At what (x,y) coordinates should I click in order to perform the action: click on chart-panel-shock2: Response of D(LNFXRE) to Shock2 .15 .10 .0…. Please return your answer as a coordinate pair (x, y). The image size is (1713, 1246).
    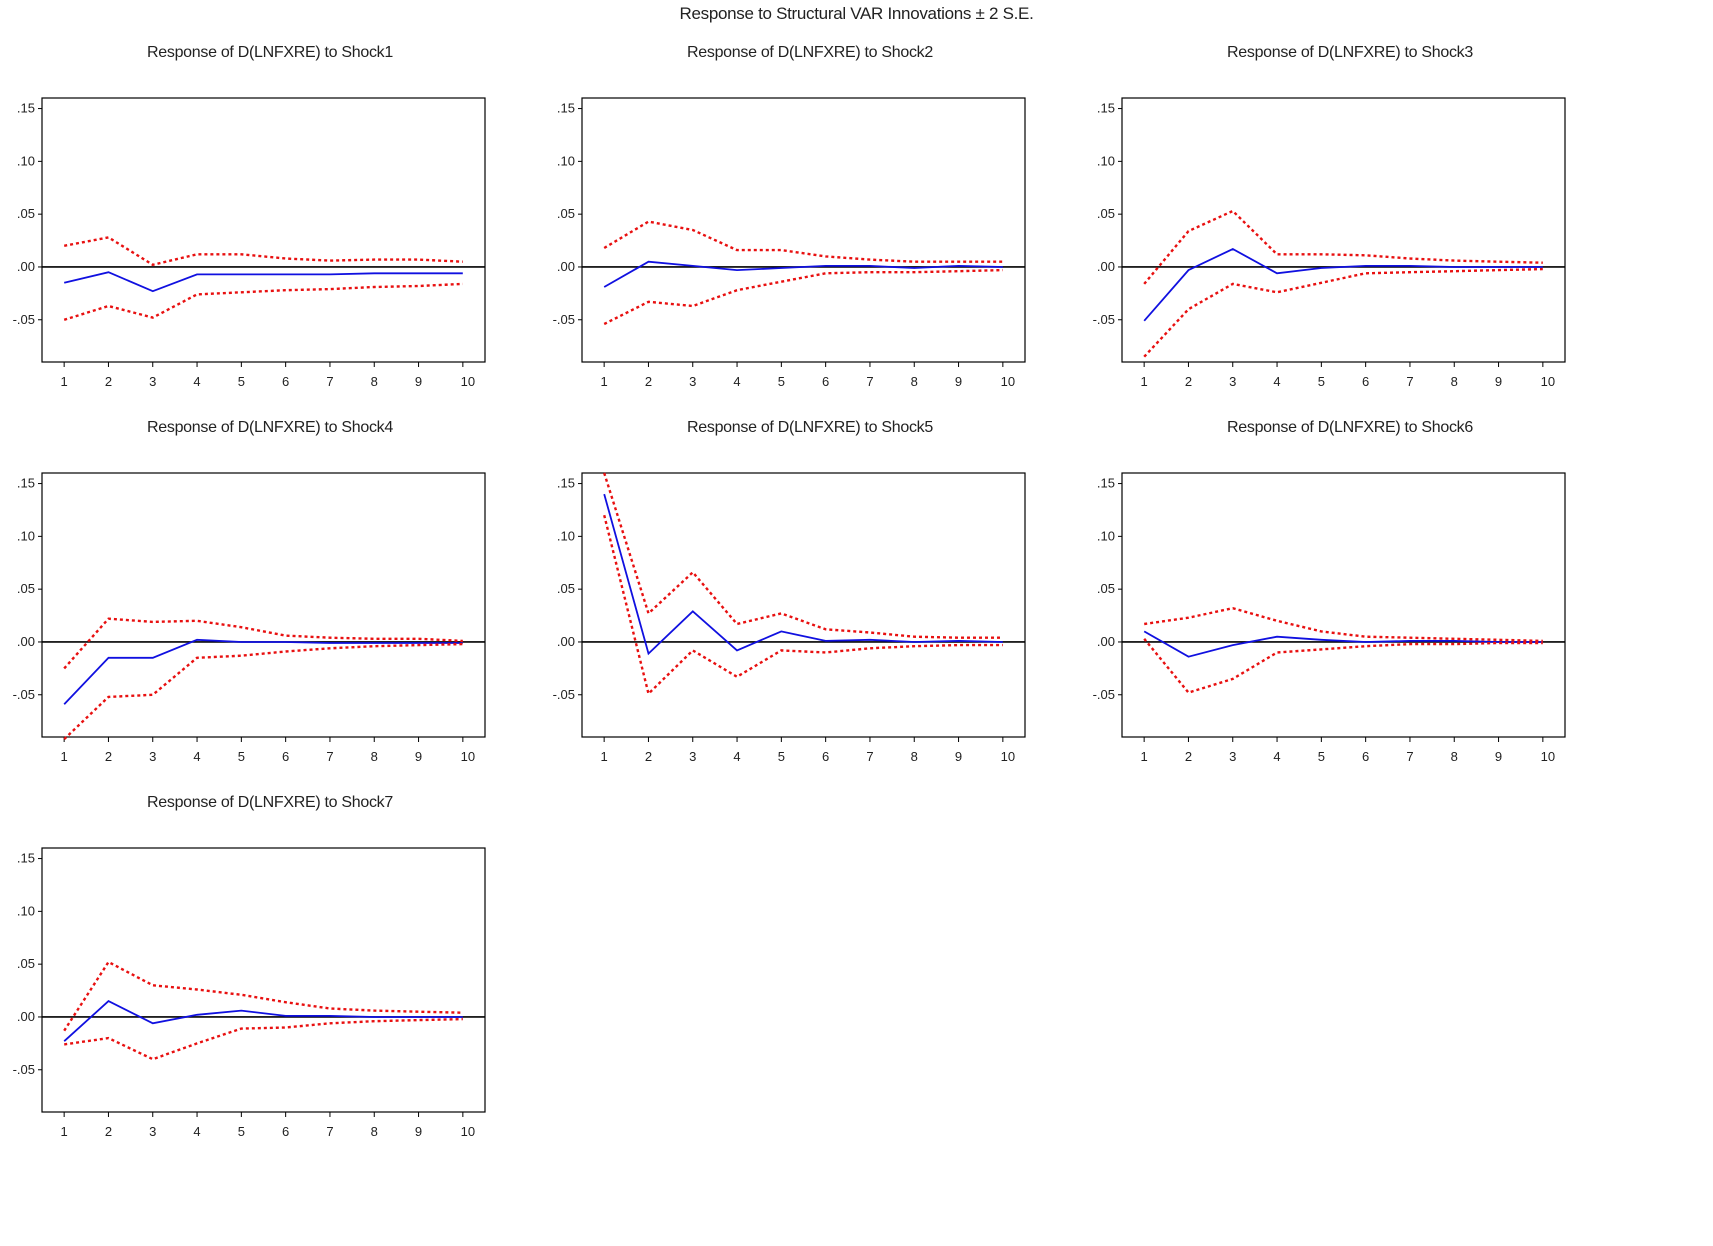
    Looking at the image, I should click on (810, 239).